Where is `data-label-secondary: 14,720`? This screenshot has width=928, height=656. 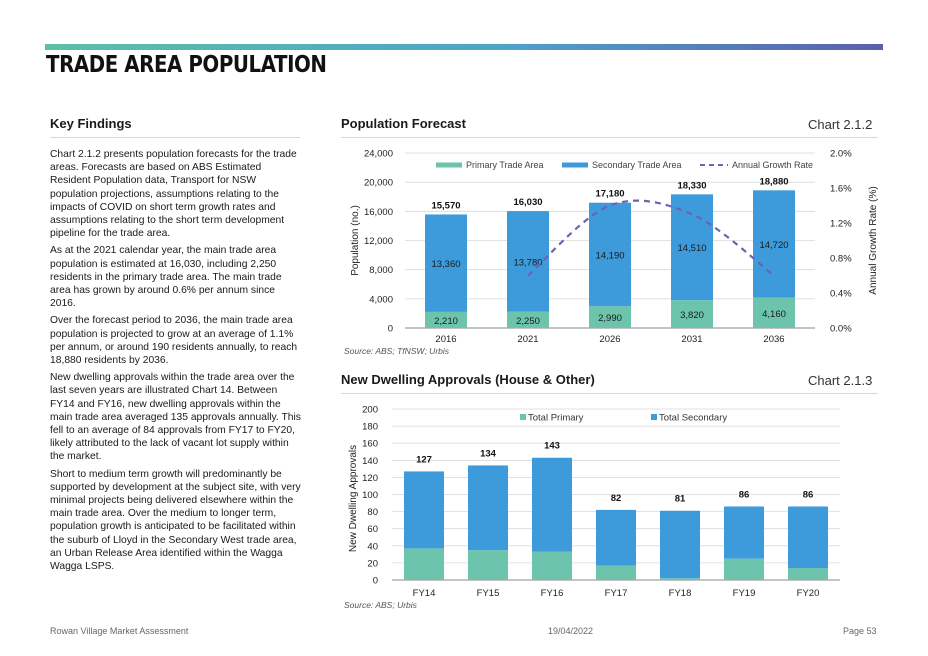 data-label-secondary: 14,720 is located at coordinates (773, 245).